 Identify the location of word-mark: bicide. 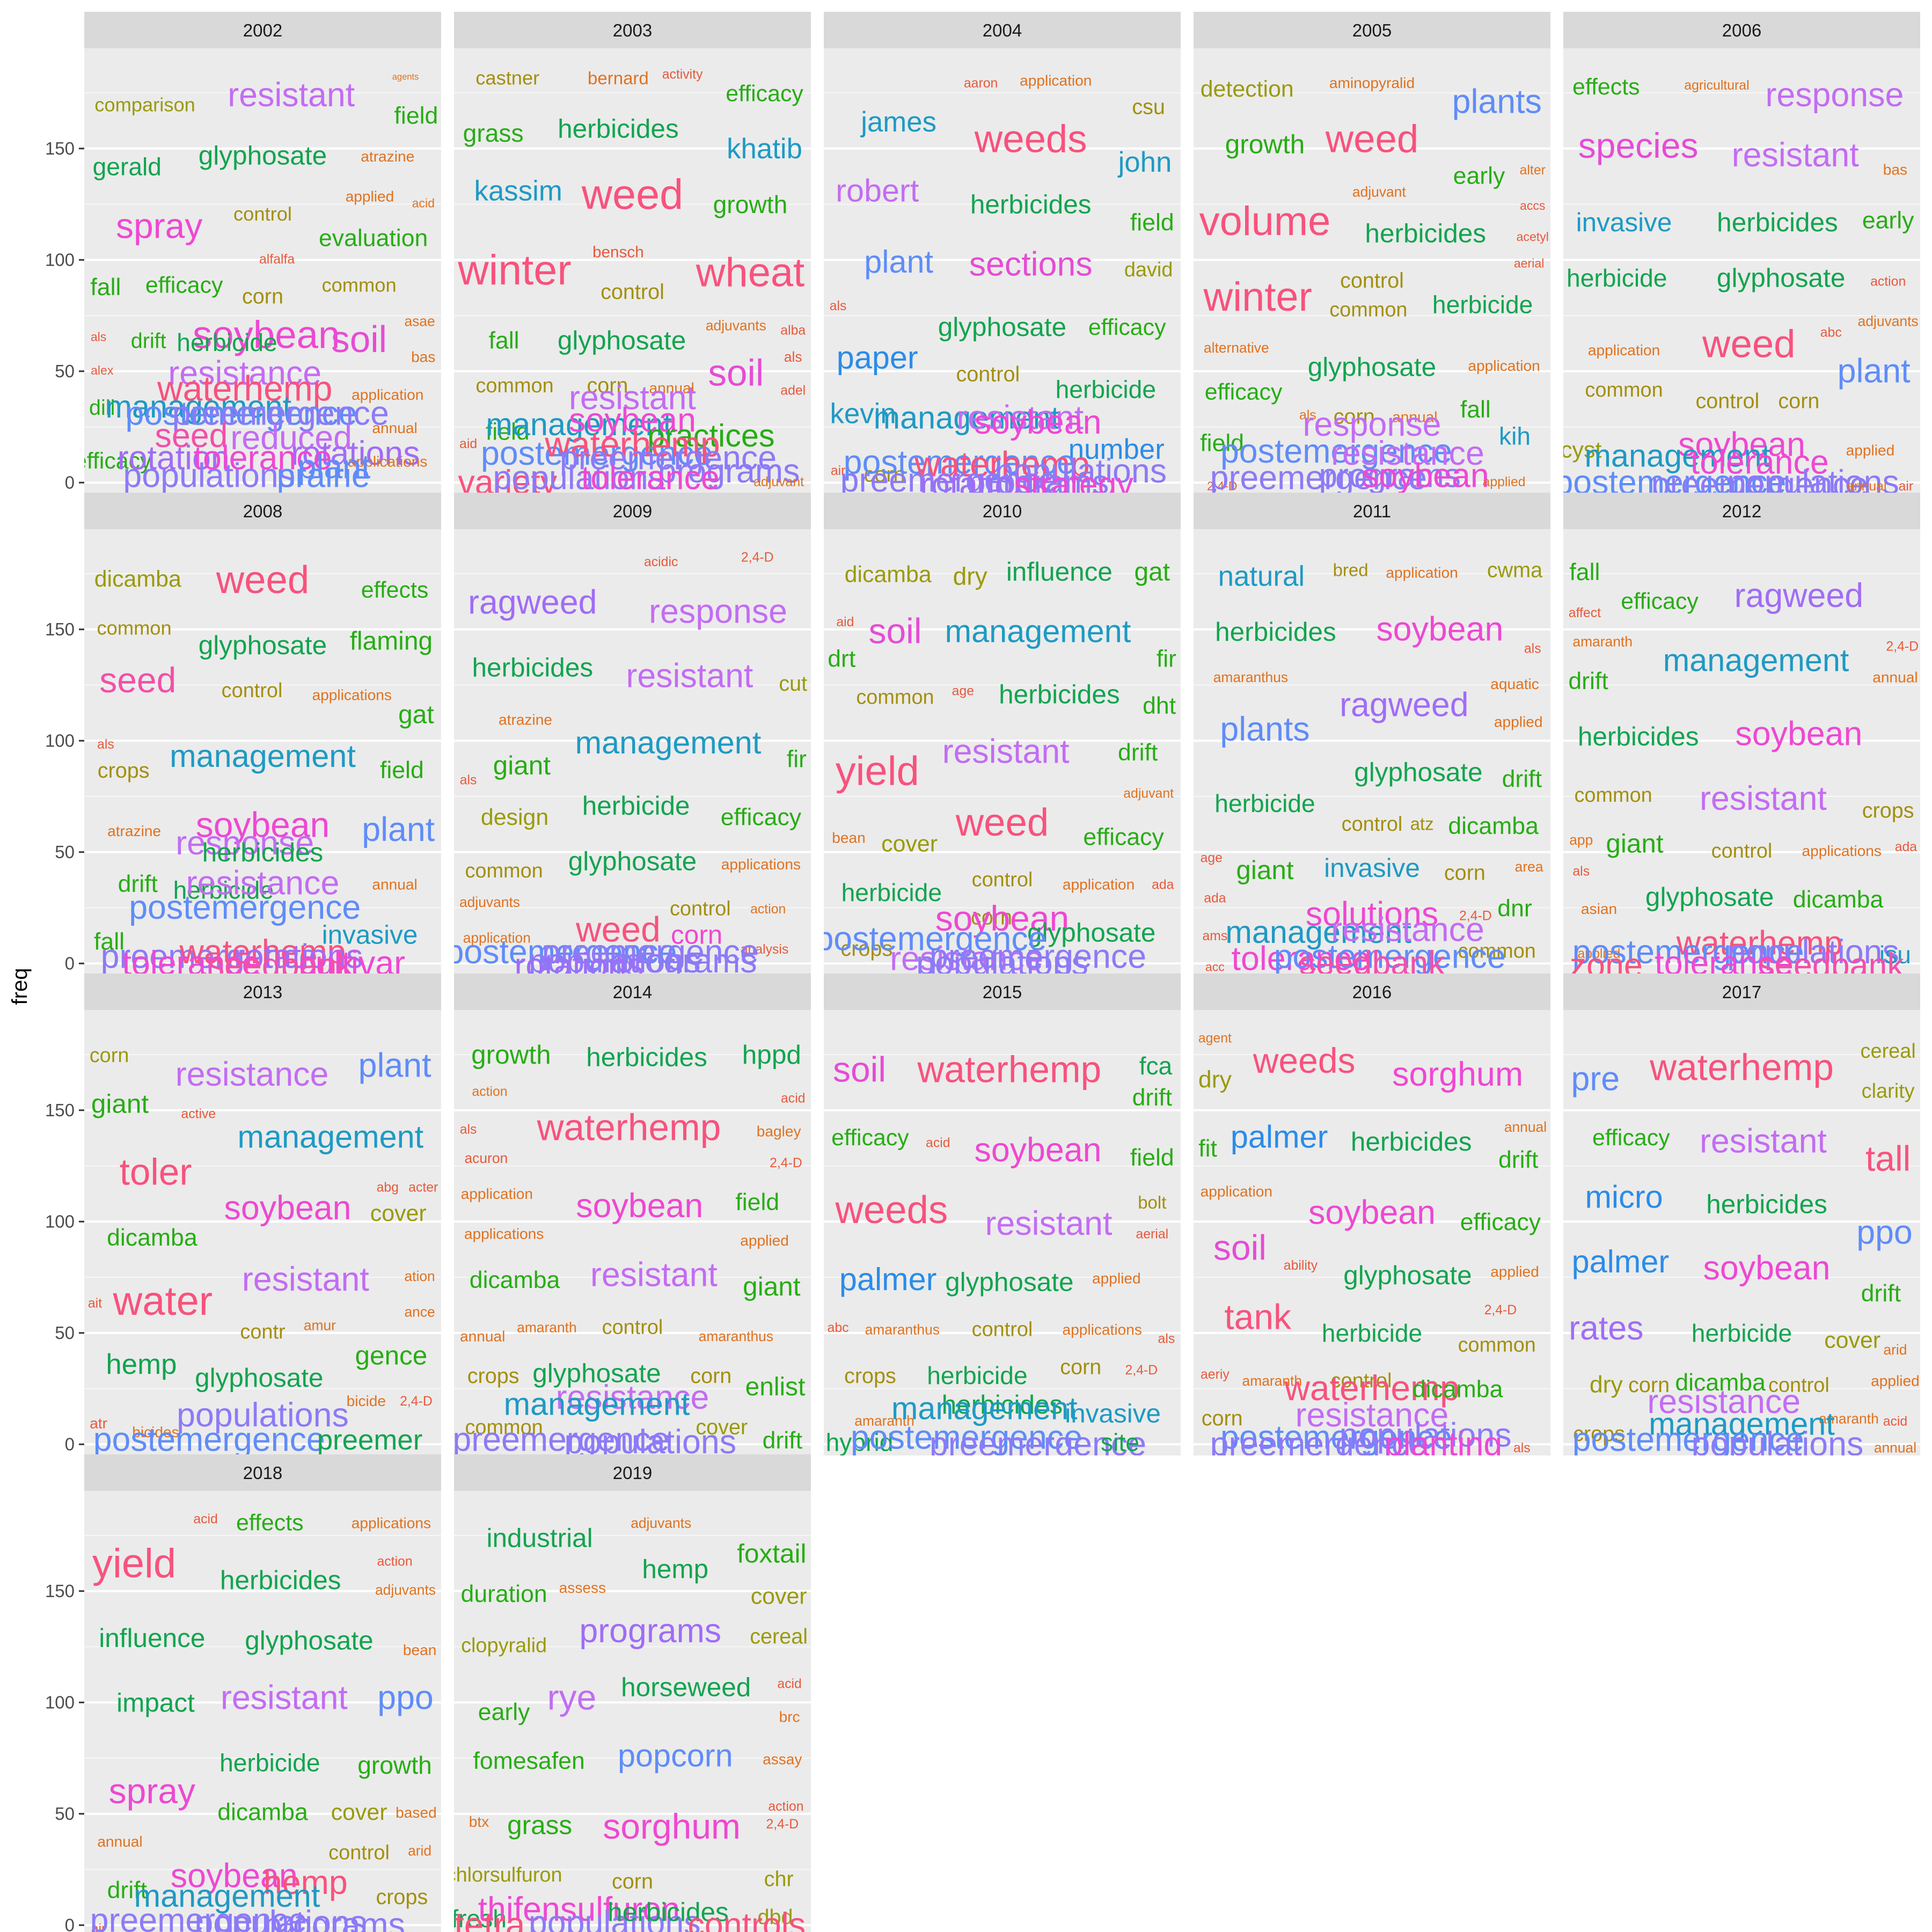
(366, 1401).